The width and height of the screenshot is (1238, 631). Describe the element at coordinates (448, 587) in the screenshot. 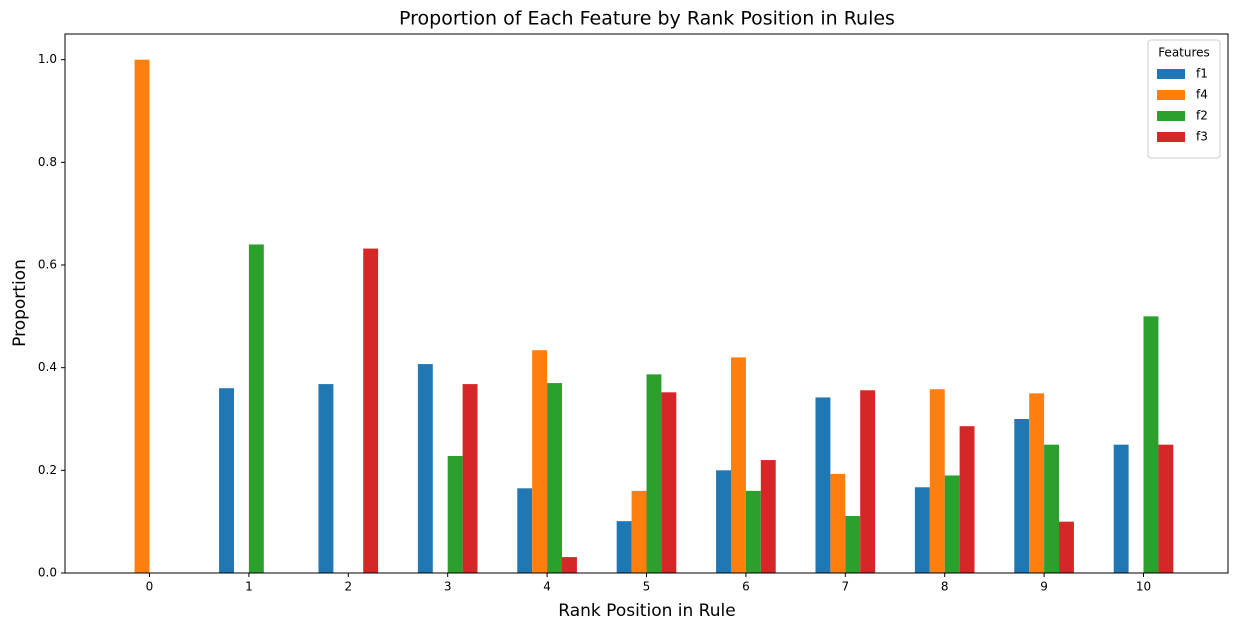

I see `x-tick-label: 3` at that location.